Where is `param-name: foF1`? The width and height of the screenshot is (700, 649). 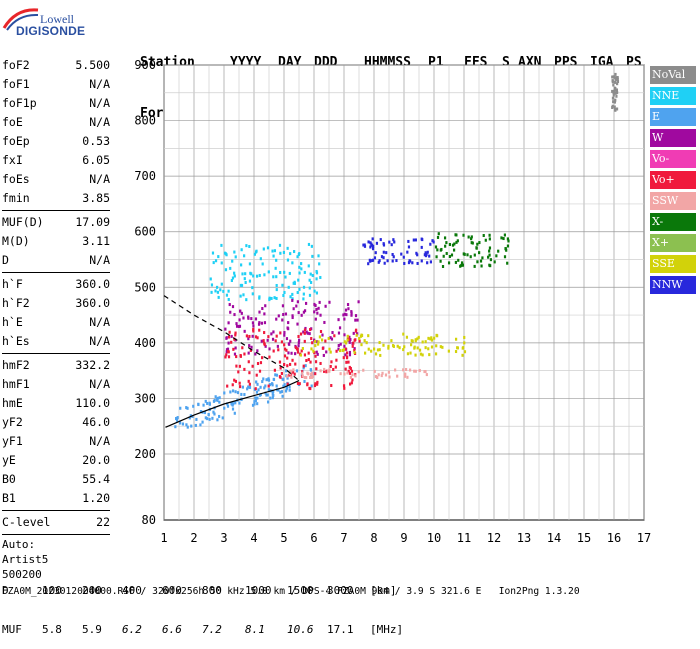
param-name: foF1 is located at coordinates (16, 84).